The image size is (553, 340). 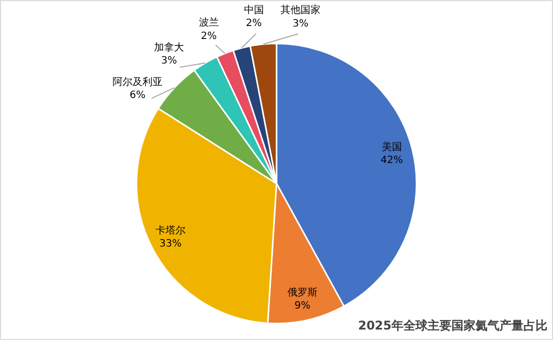 What do you see at coordinates (170, 244) in the screenshot?
I see `data-label: 33%` at bounding box center [170, 244].